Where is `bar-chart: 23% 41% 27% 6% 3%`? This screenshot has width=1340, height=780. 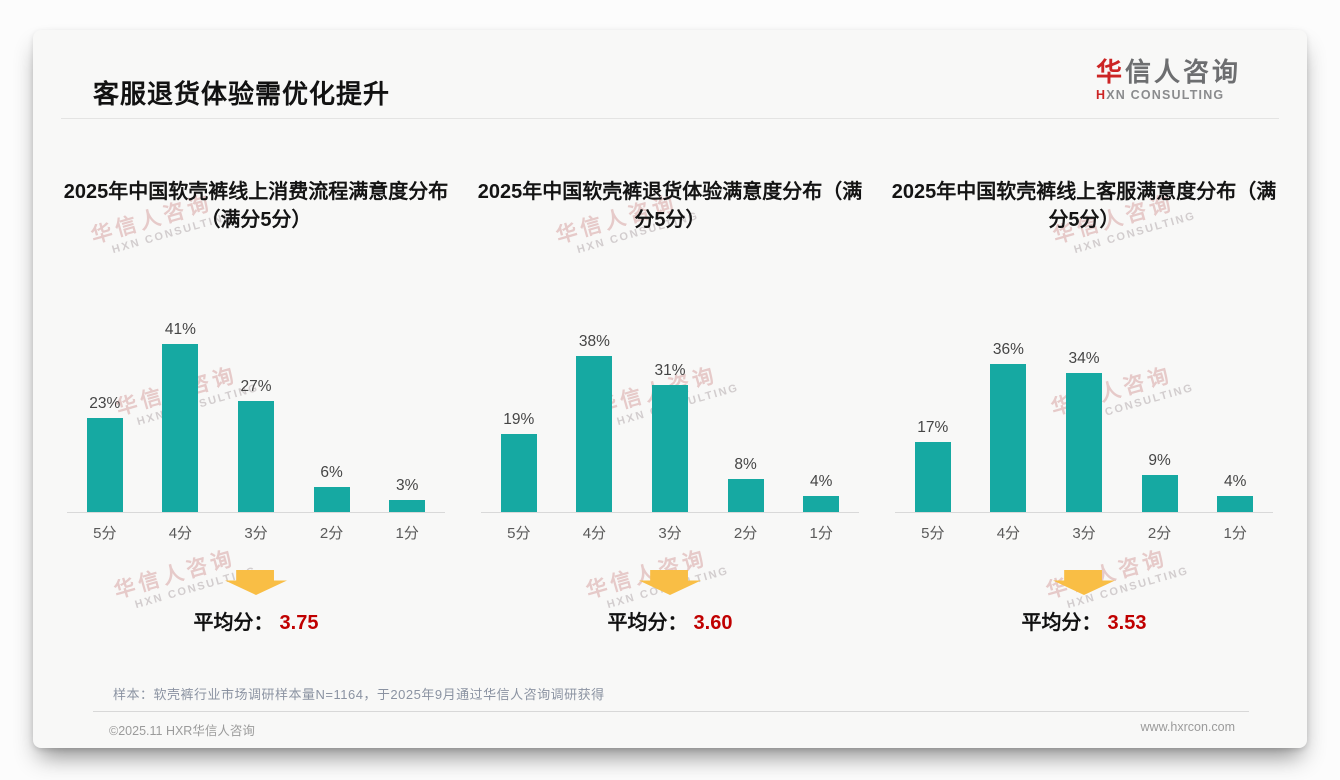
bar-chart: 23% 41% 27% 6% 3% is located at coordinates (256, 404).